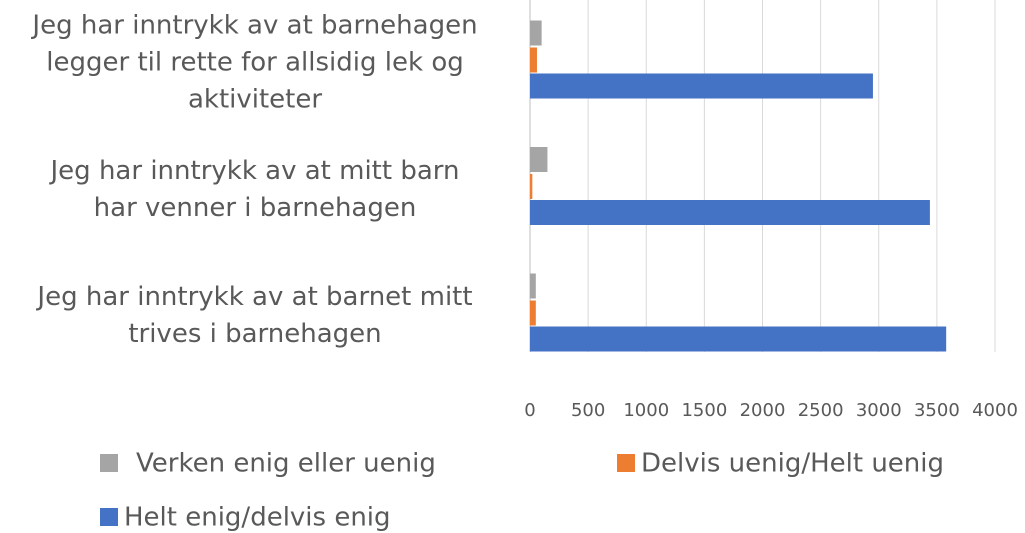 This screenshot has width=1025, height=533. What do you see at coordinates (704, 410) in the screenshot?
I see `x-tick-label: 1500` at bounding box center [704, 410].